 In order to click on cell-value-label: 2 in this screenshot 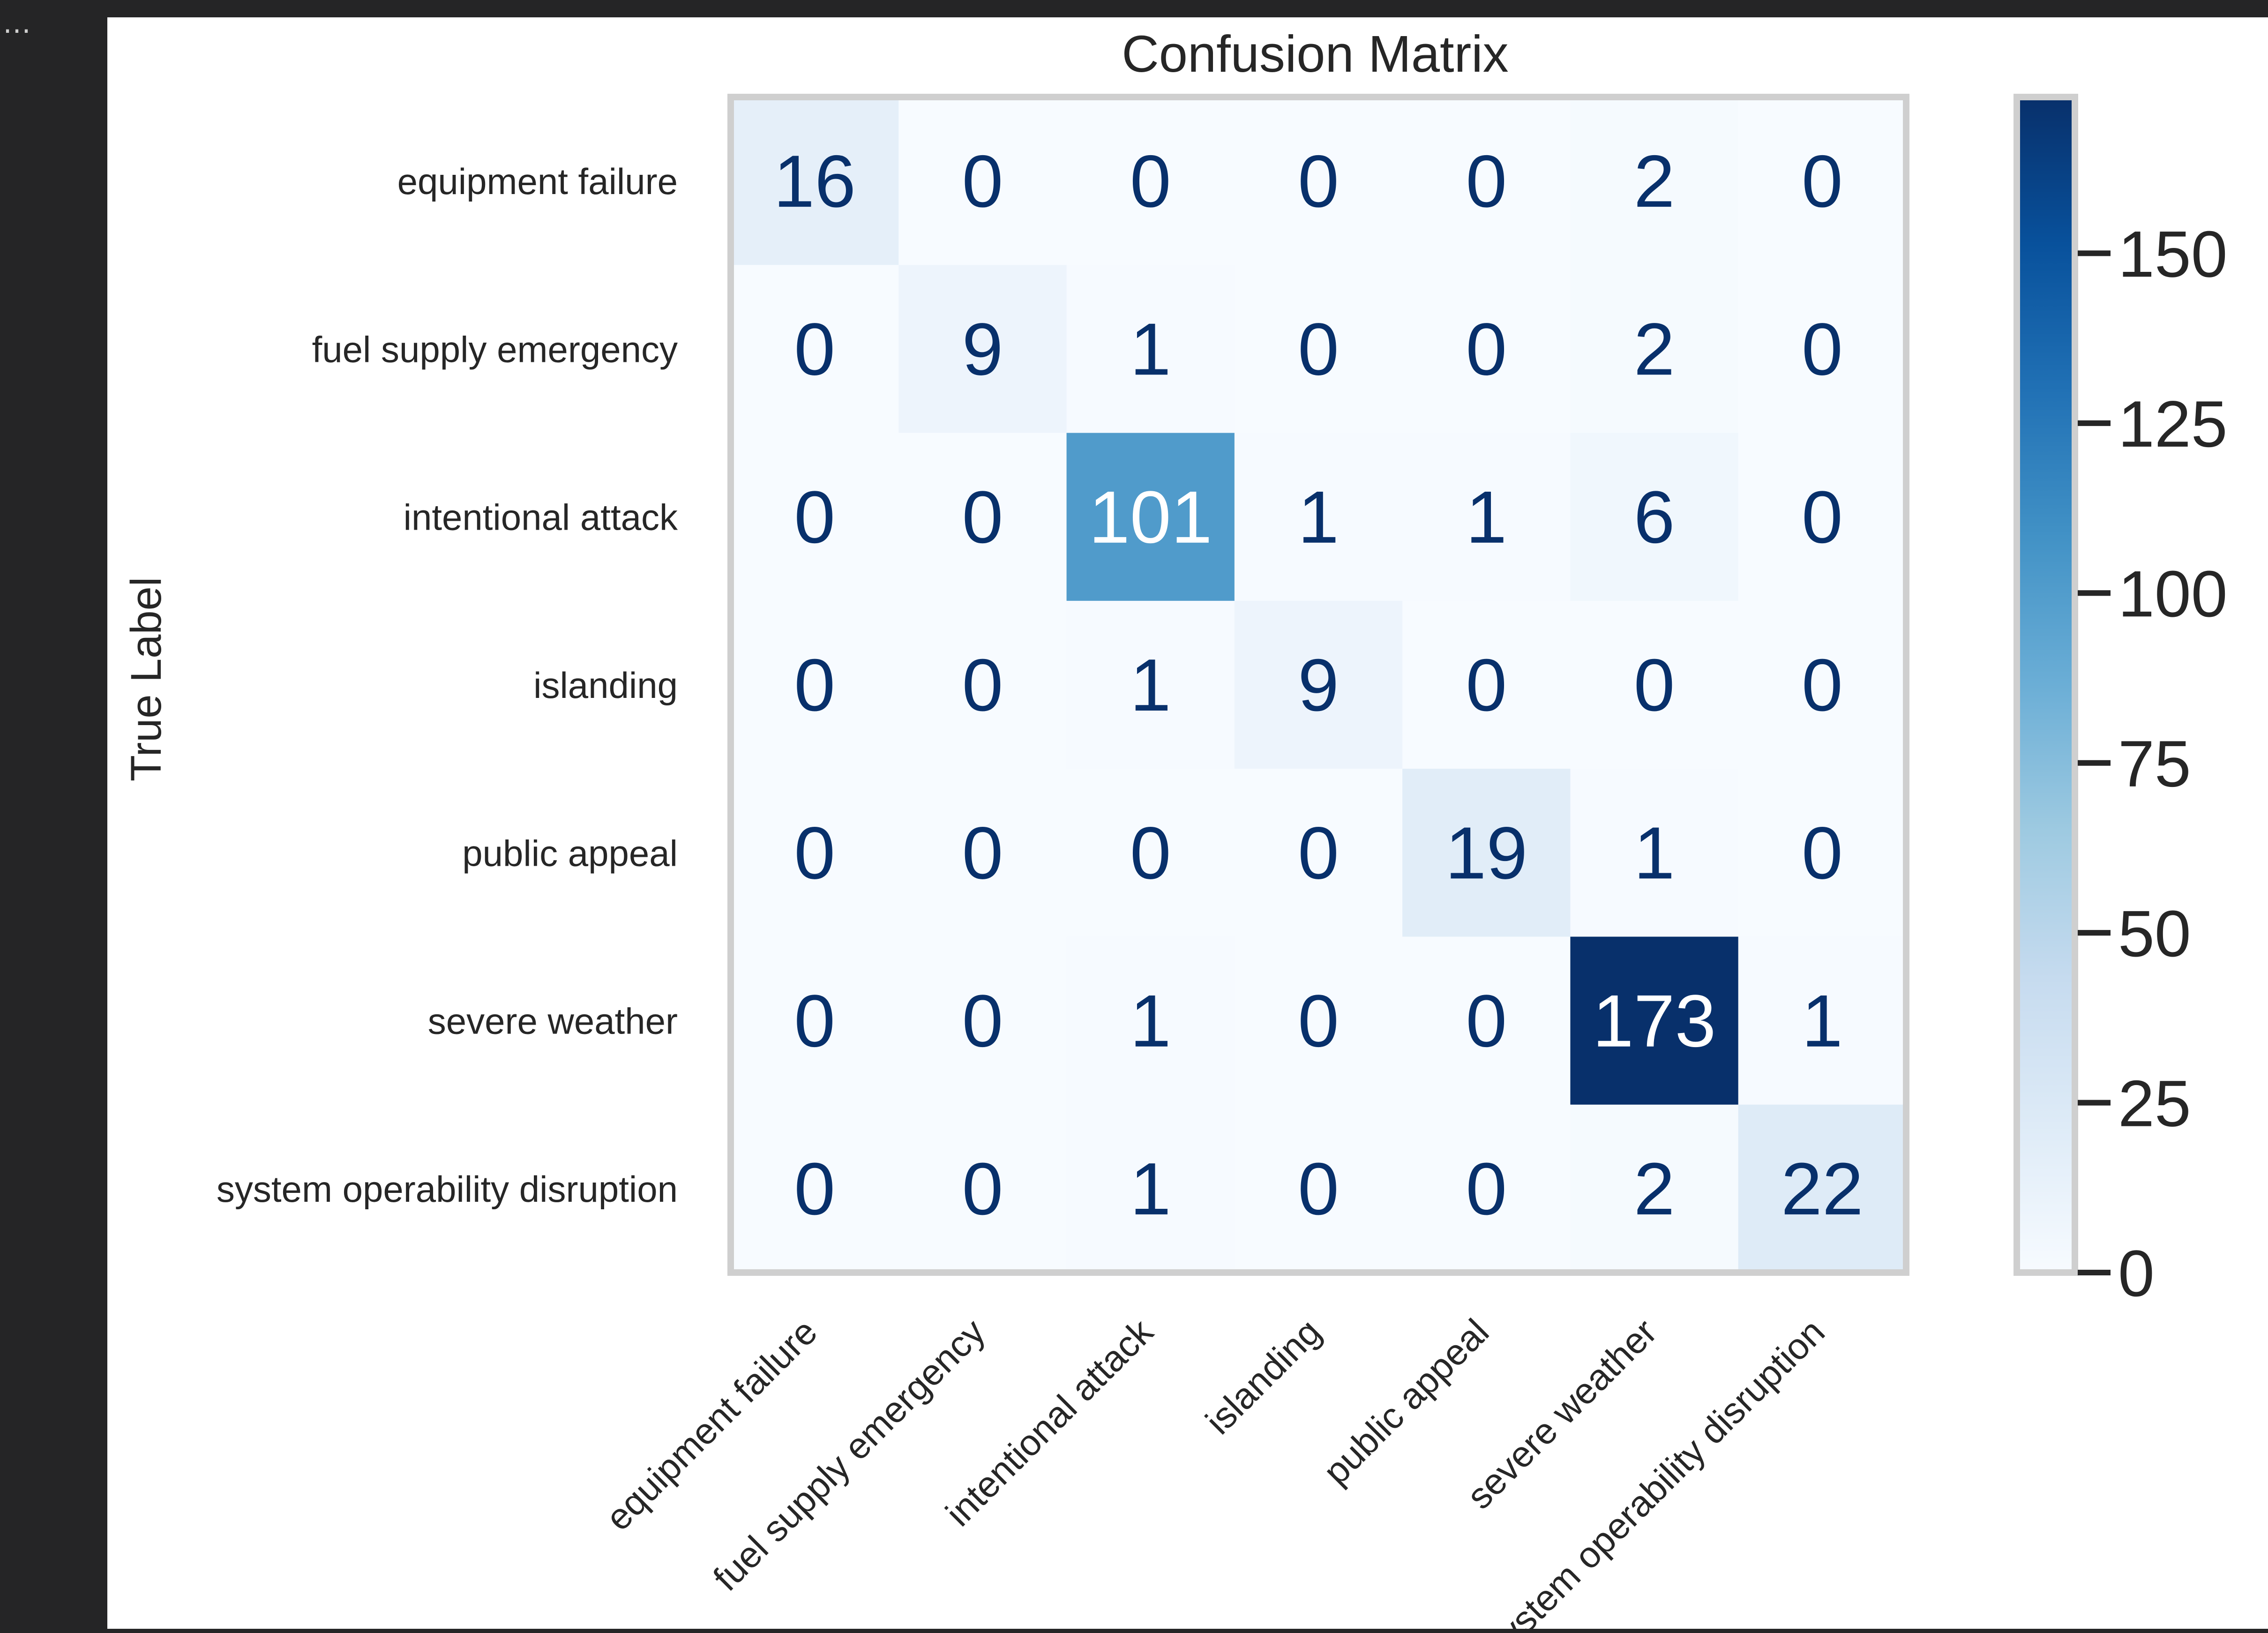, I will do `click(1655, 349)`.